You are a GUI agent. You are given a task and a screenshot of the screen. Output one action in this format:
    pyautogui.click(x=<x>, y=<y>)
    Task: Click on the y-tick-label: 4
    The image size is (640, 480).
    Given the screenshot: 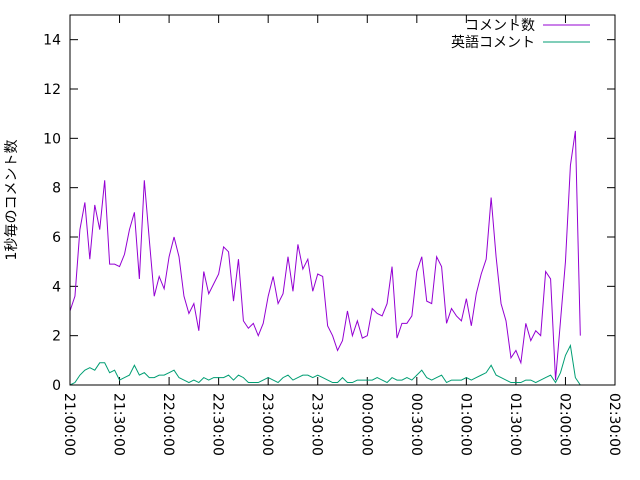 What is the action you would take?
    pyautogui.click(x=56, y=287)
    